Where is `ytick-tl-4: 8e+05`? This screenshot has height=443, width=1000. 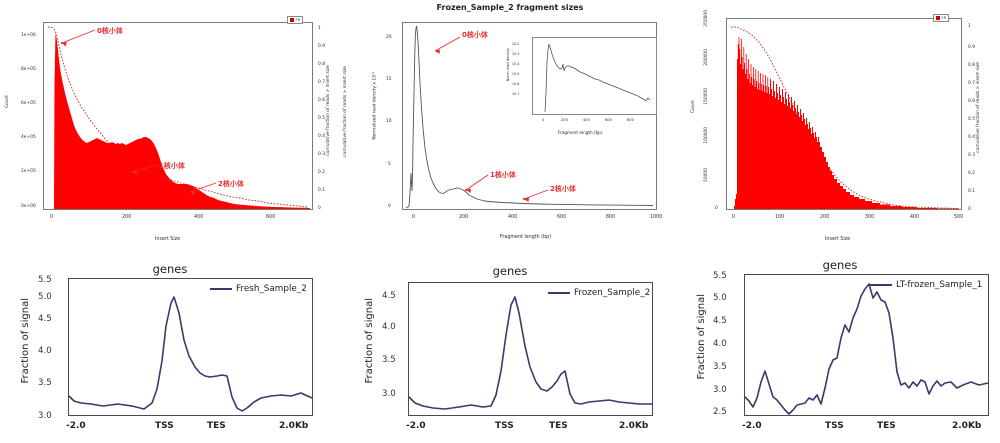 ytick-tl-4: 8e+05 is located at coordinates (28, 69).